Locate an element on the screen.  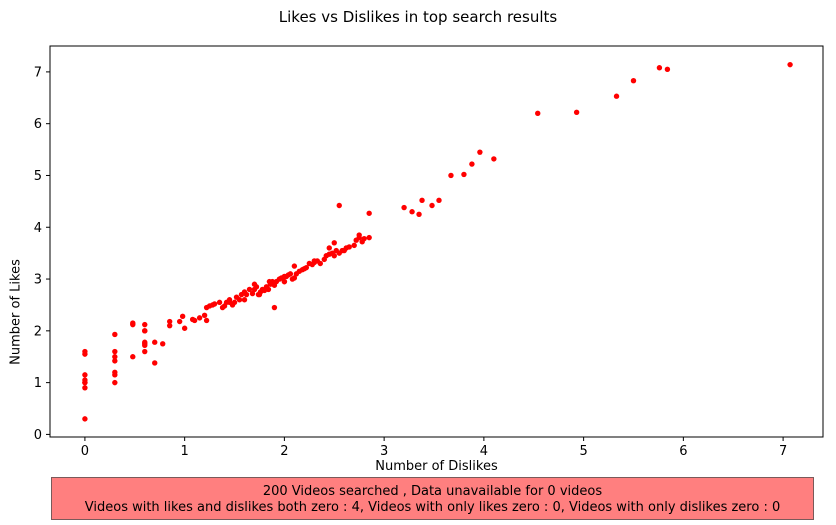
x-tick-label: 5 is located at coordinates (583, 451).